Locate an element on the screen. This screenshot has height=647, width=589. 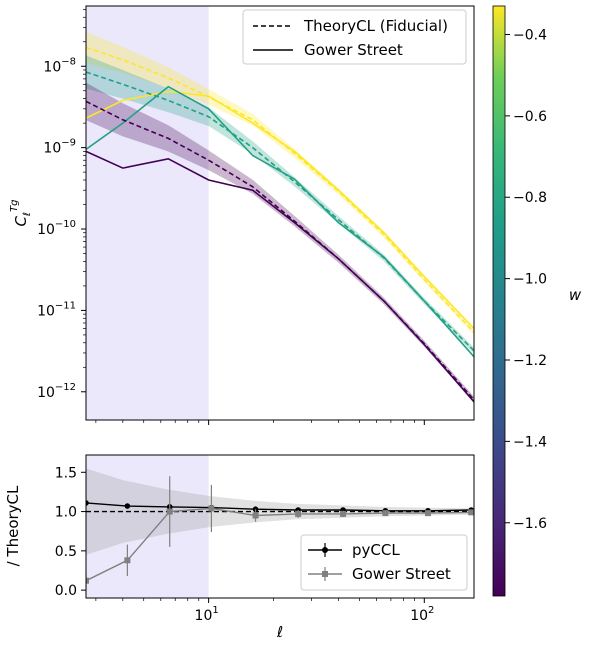
bottom-plot-area is located at coordinates (280, 526).